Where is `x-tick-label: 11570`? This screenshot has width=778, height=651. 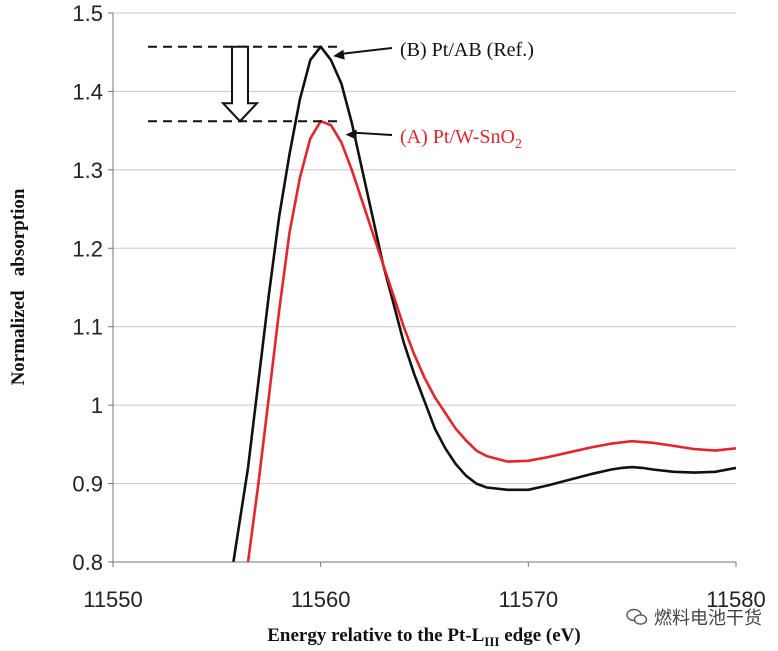 x-tick-label: 11570 is located at coordinates (529, 599).